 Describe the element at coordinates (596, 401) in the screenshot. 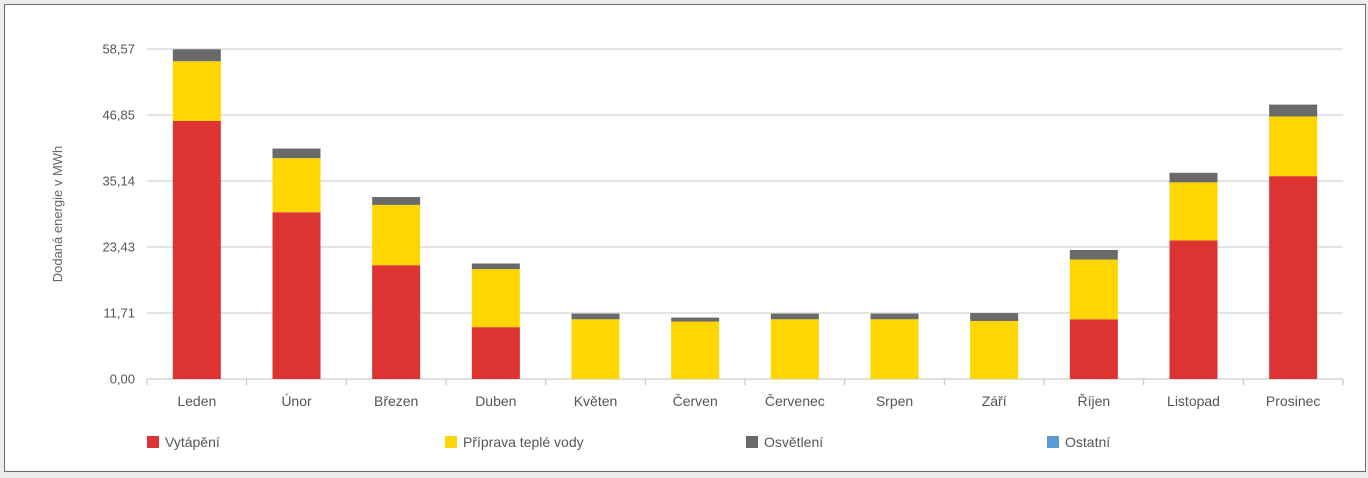

I see `x-tick-label: Květen` at that location.